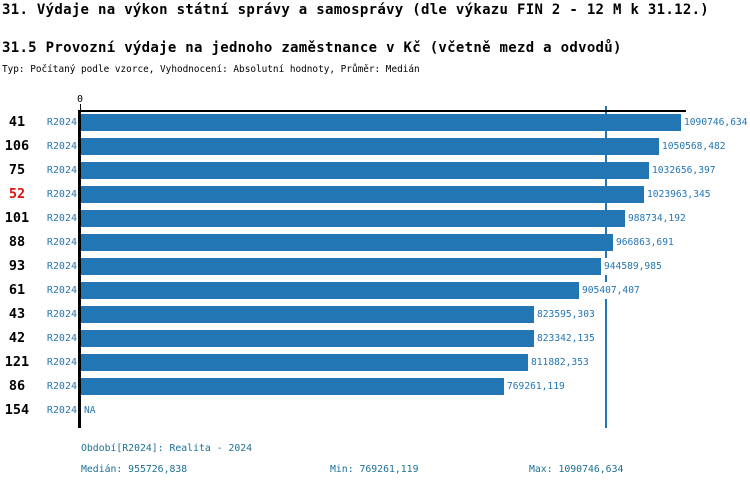 The width and height of the screenshot is (750, 486). What do you see at coordinates (17, 170) in the screenshot?
I see `row-category-label: 75` at bounding box center [17, 170].